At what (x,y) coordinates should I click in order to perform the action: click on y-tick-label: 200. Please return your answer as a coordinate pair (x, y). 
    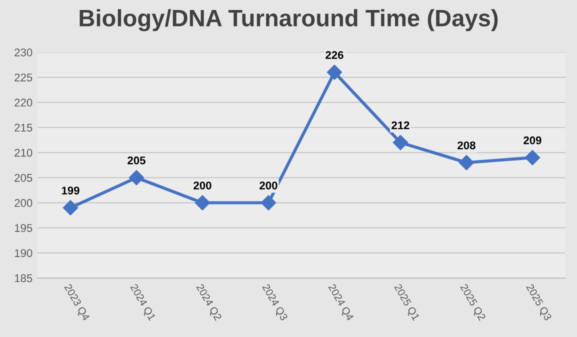
    Looking at the image, I should click on (23, 203).